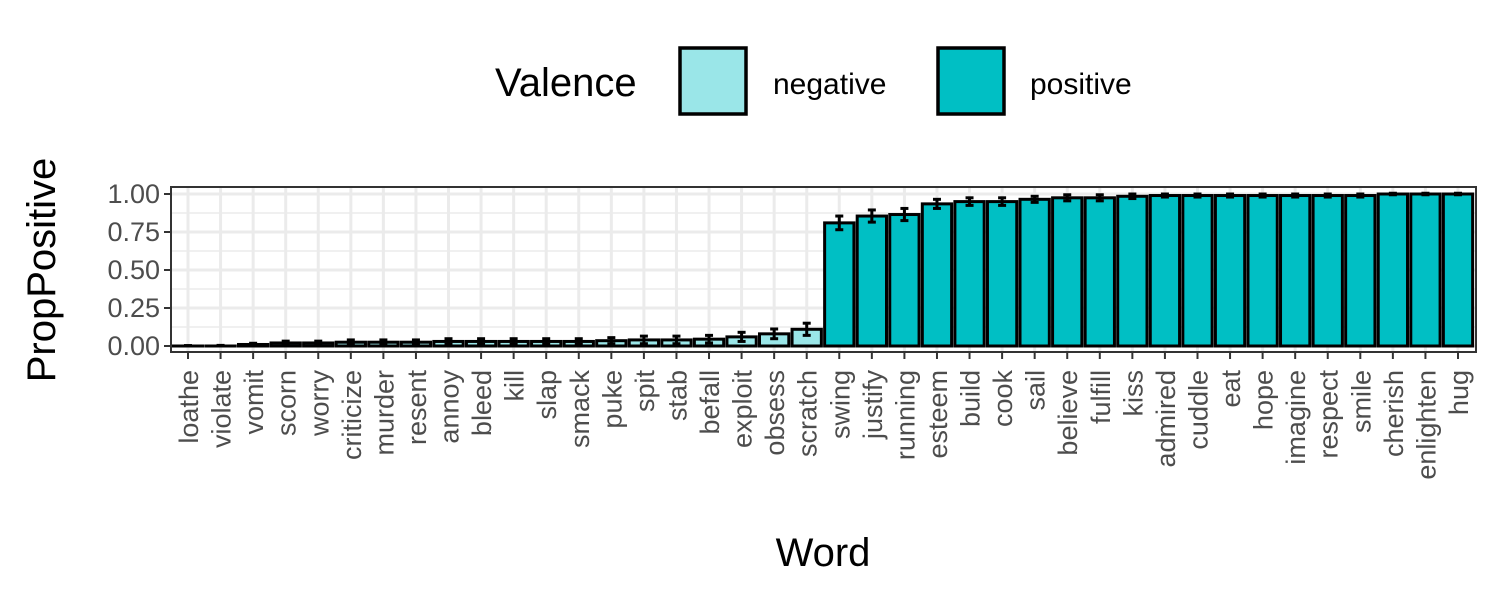 The height and width of the screenshot is (600, 1500). I want to click on error-bar-hug, so click(1458, 194).